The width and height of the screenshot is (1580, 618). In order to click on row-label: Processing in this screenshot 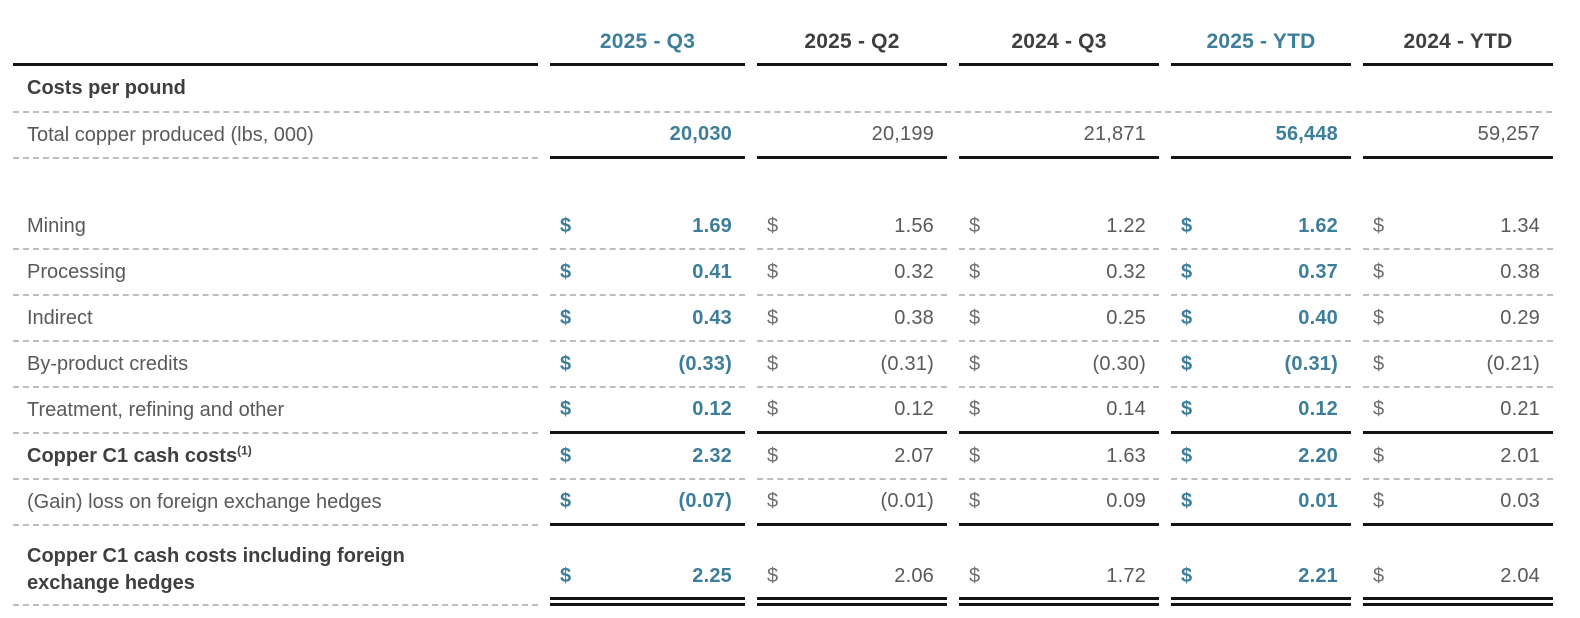, I will do `click(275, 273)`.